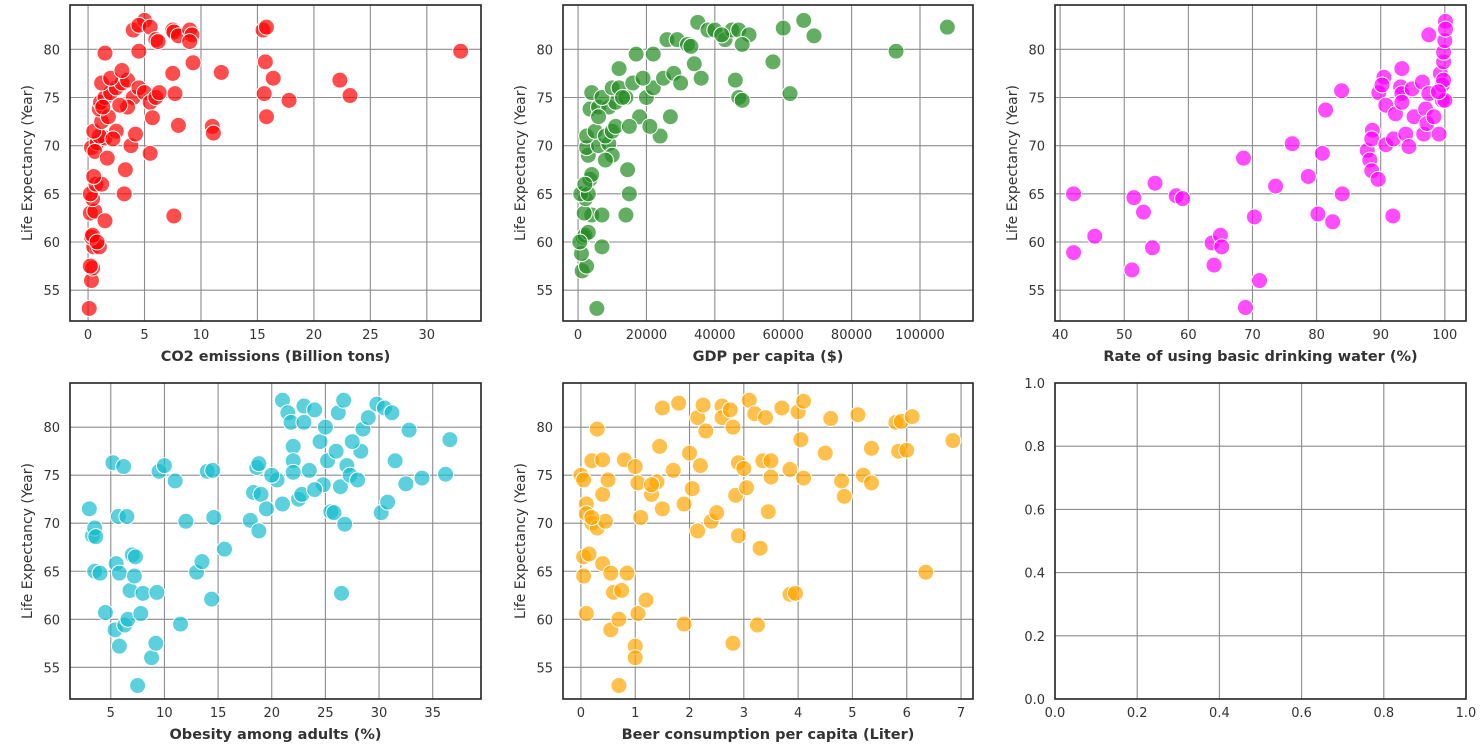  Describe the element at coordinates (1034, 574) in the screenshot. I see `y-tick-label: 0.4` at that location.